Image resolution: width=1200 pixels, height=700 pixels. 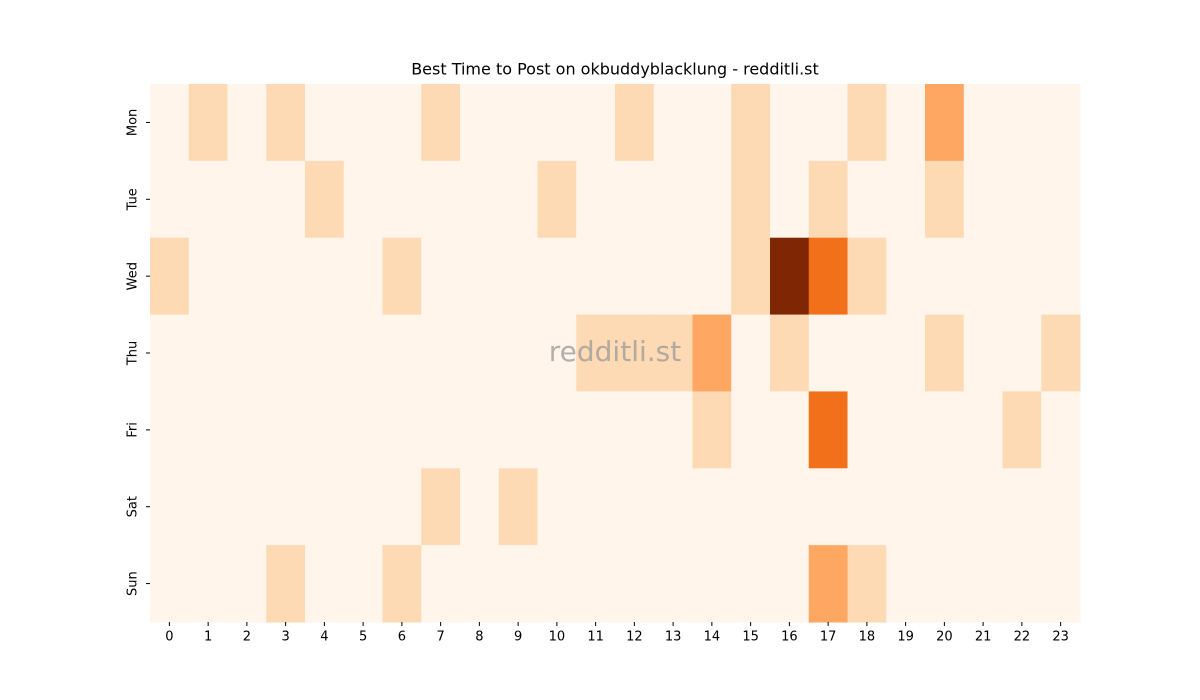 I want to click on x-tick-label: 21, so click(x=983, y=637).